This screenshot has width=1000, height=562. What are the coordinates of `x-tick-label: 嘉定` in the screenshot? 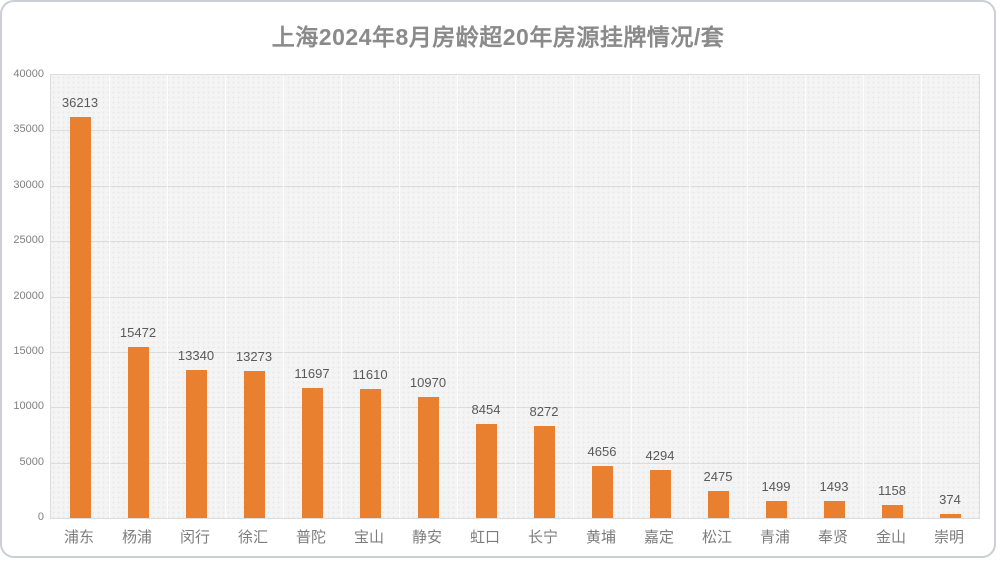 It's located at (658, 538).